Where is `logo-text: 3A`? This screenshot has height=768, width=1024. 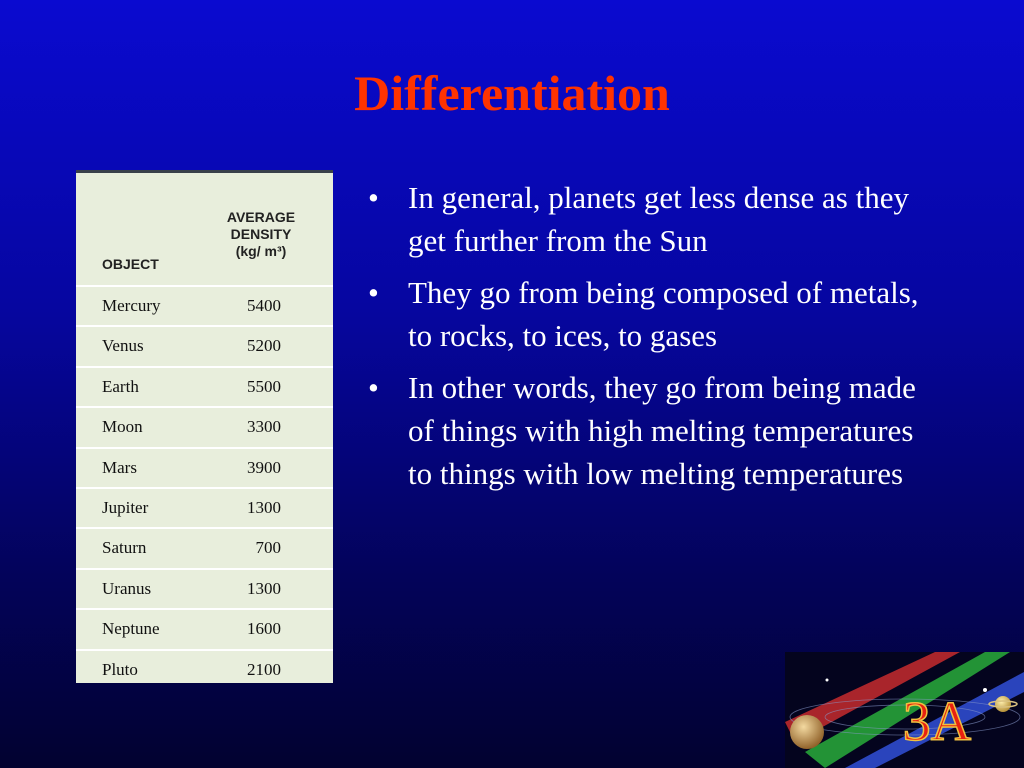
logo-text: 3A is located at coordinates (937, 722).